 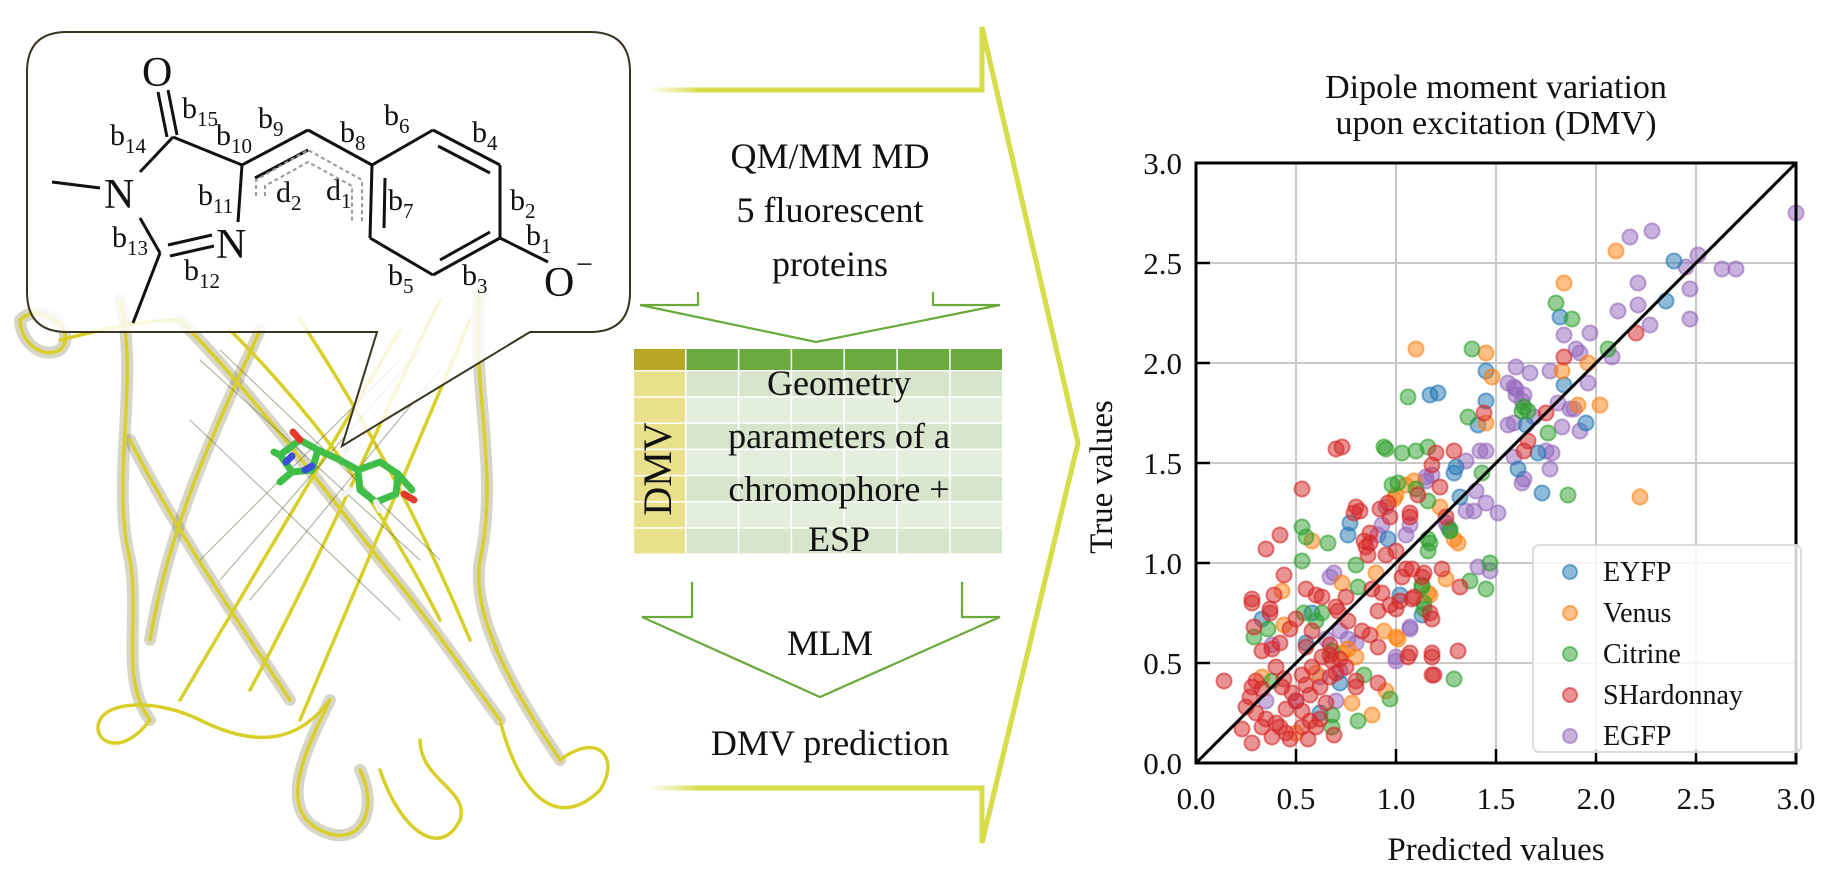 I want to click on bond-label-b3: b3, so click(x=475, y=278).